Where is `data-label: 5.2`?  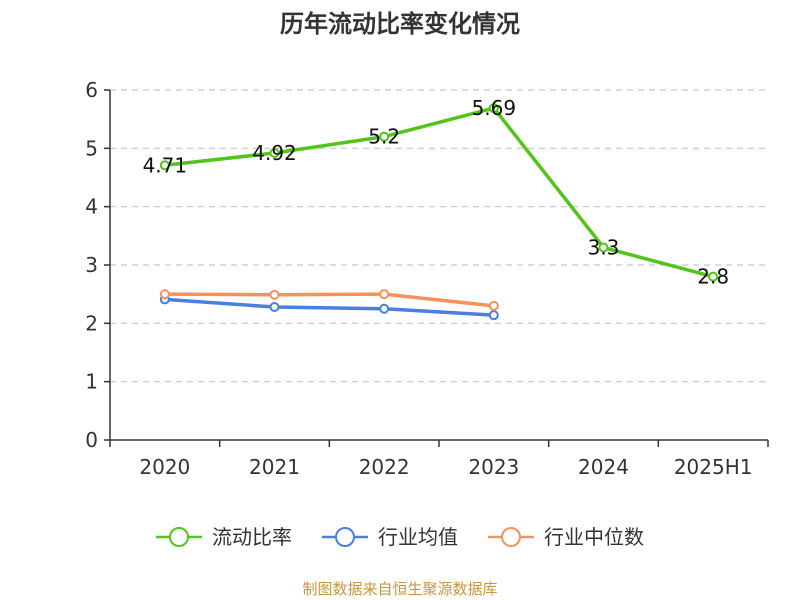 data-label: 5.2 is located at coordinates (384, 137).